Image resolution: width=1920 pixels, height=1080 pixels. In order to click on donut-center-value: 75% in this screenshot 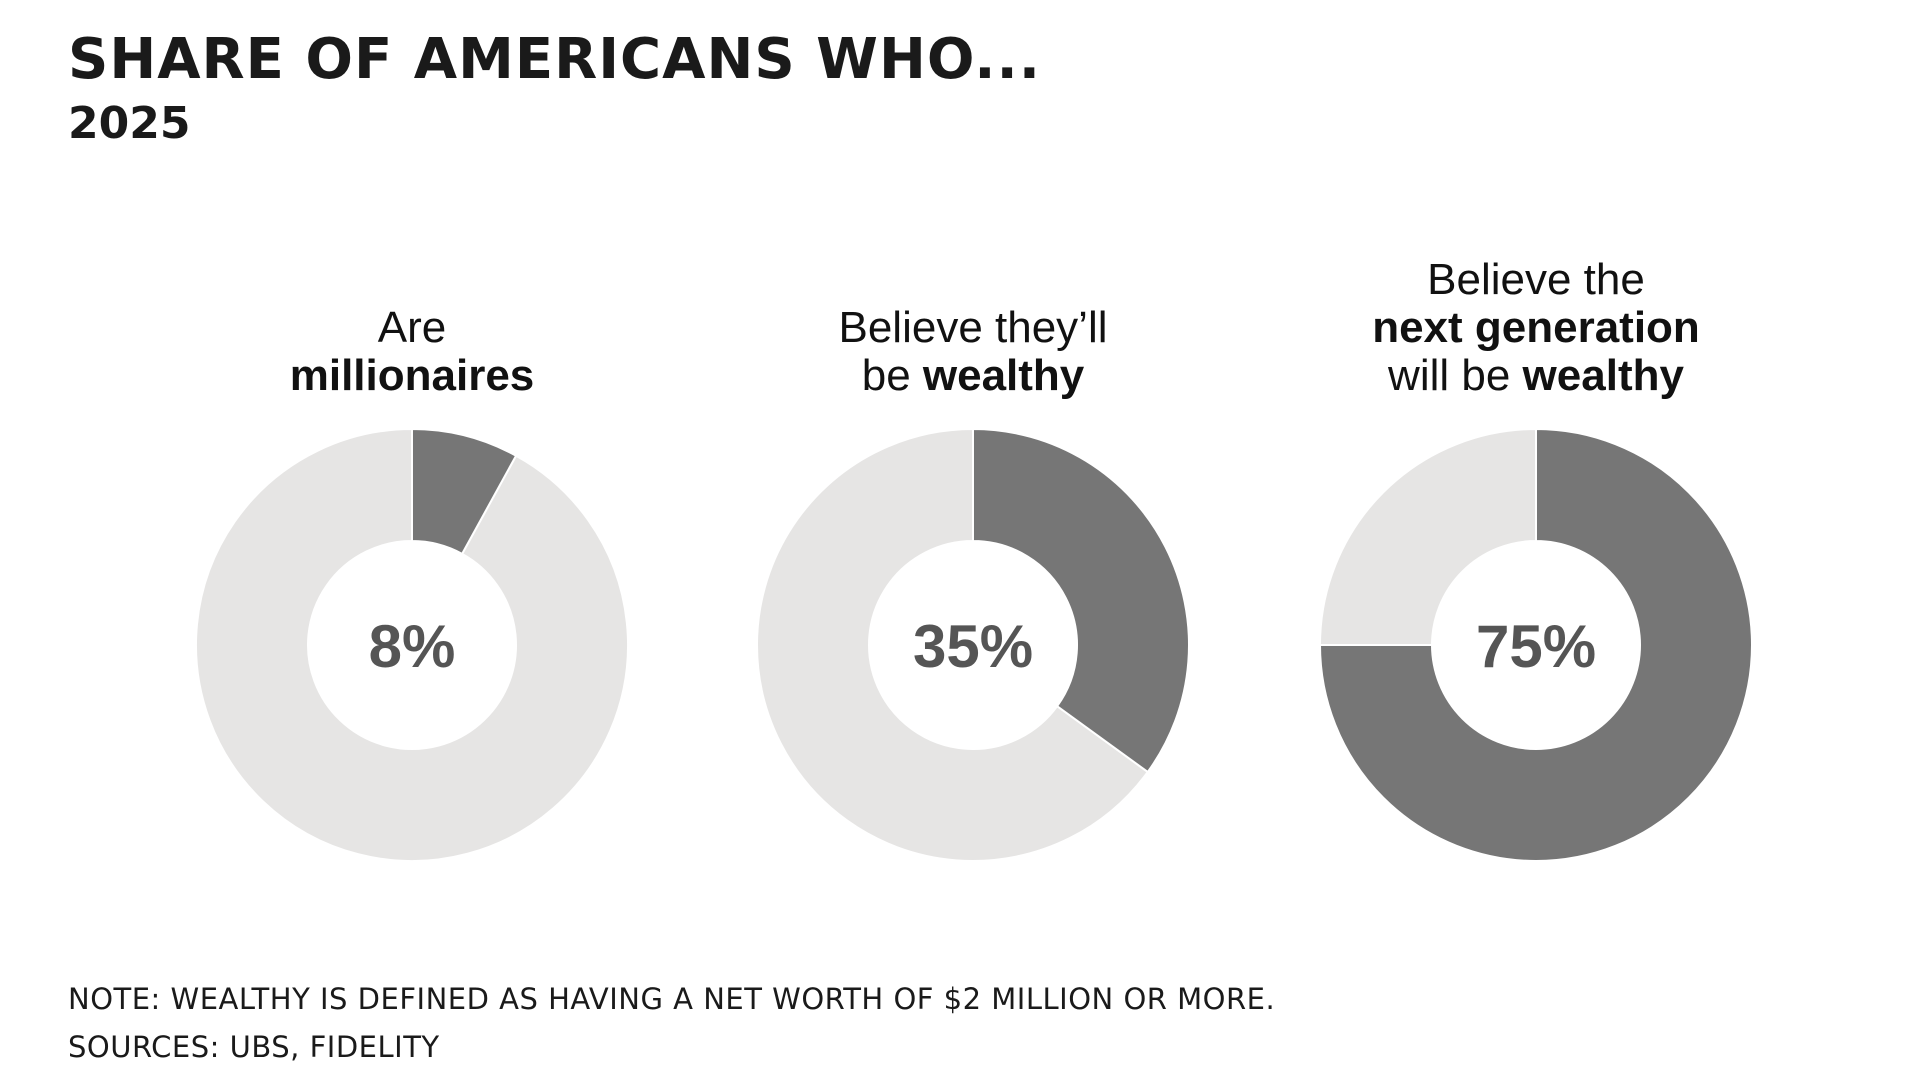, I will do `click(1536, 646)`.